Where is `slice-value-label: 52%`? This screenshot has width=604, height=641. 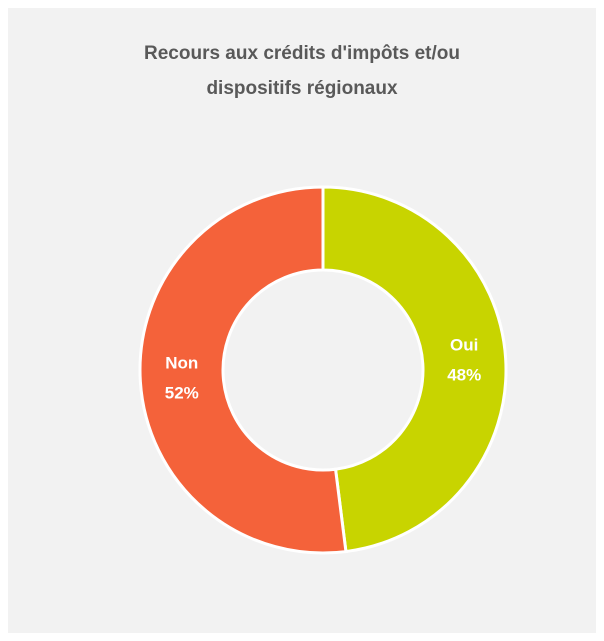 slice-value-label: 52% is located at coordinates (182, 392).